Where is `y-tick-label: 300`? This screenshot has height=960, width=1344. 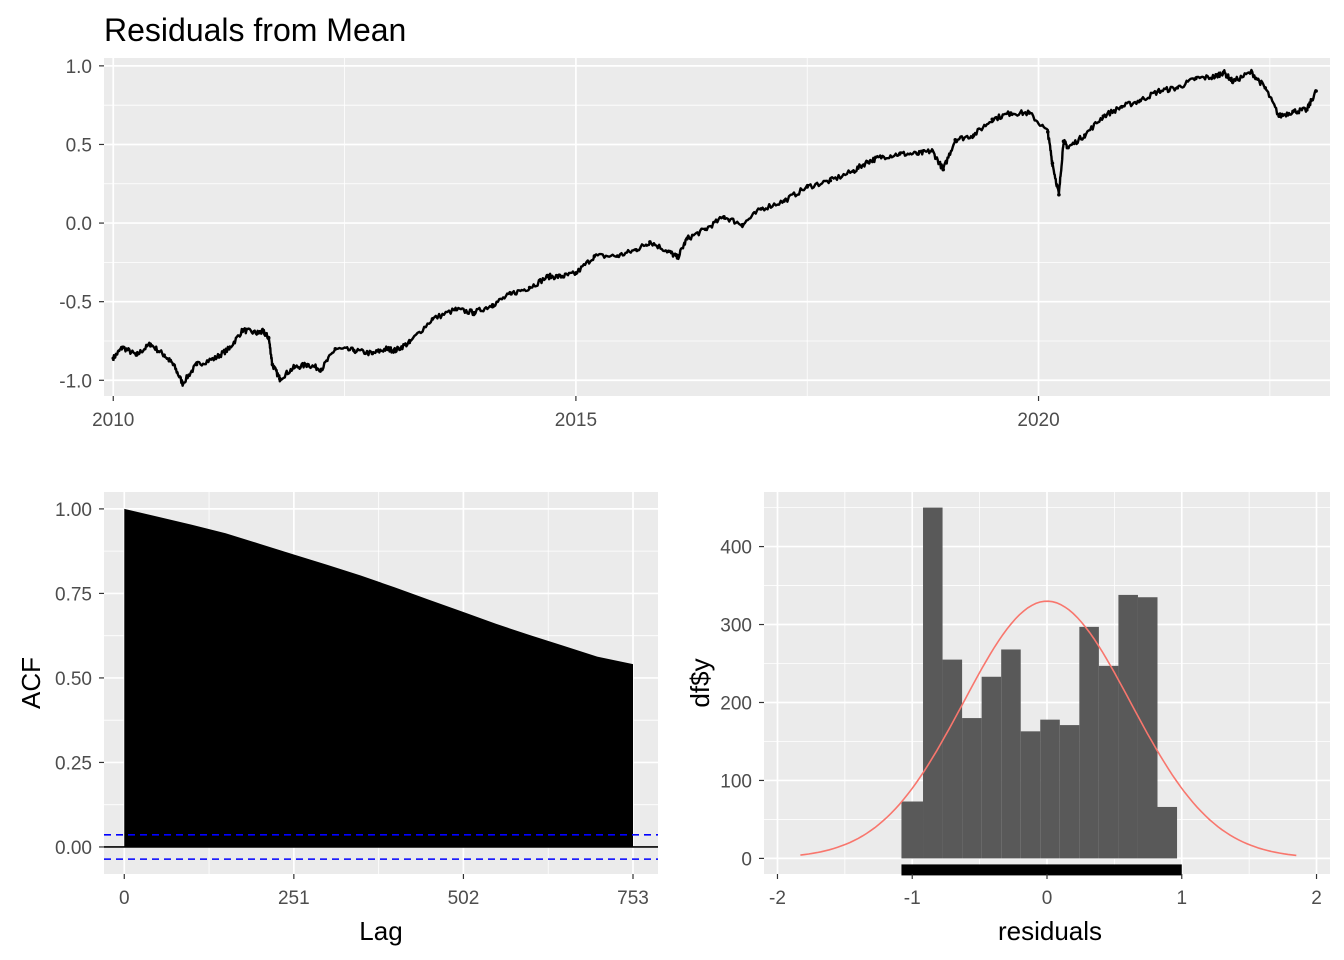
y-tick-label: 300 is located at coordinates (736, 626).